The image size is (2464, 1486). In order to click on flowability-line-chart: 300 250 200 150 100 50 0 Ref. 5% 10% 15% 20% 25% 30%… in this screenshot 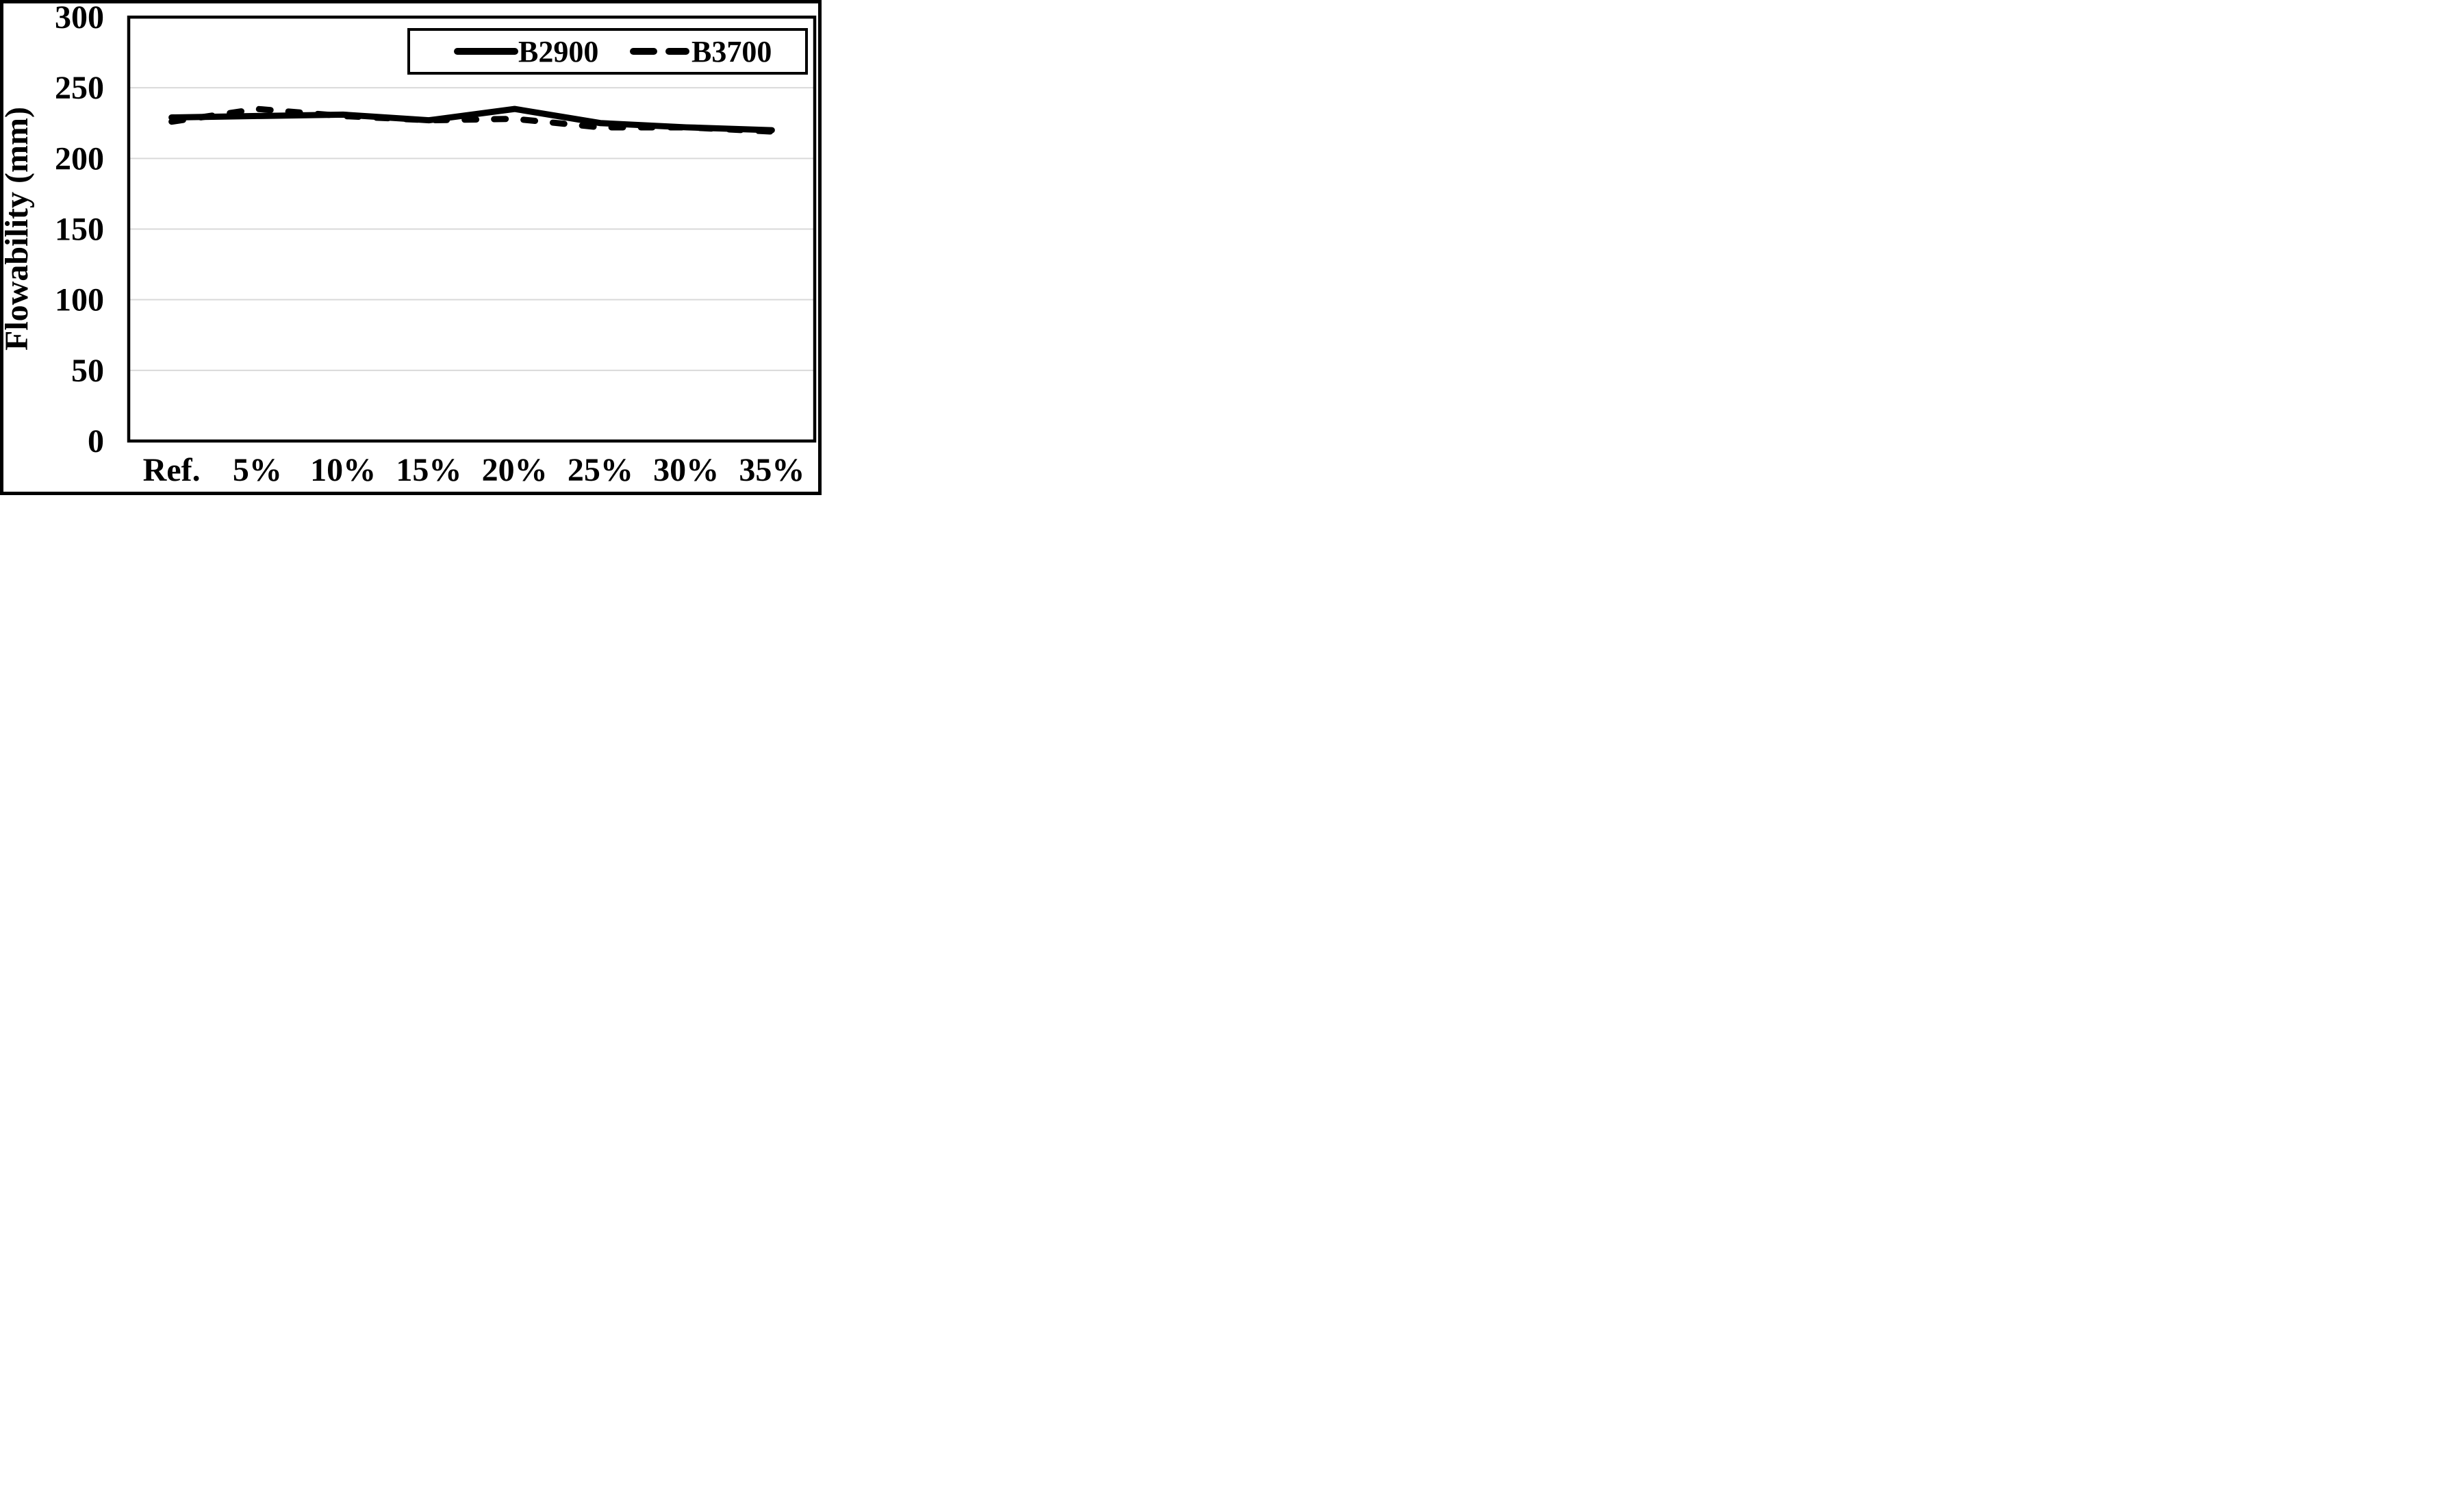, I will do `click(411, 247)`.